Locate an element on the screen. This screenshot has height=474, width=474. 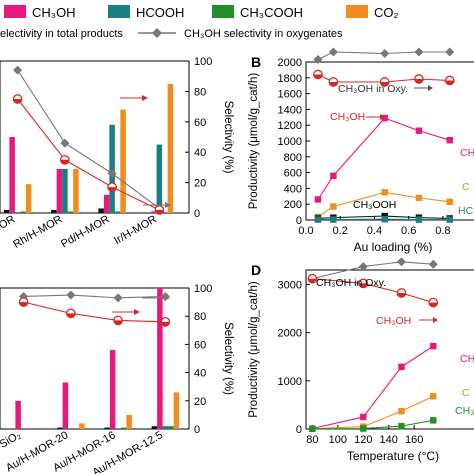
y-tick-label: 1600 is located at coordinates (290, 95).